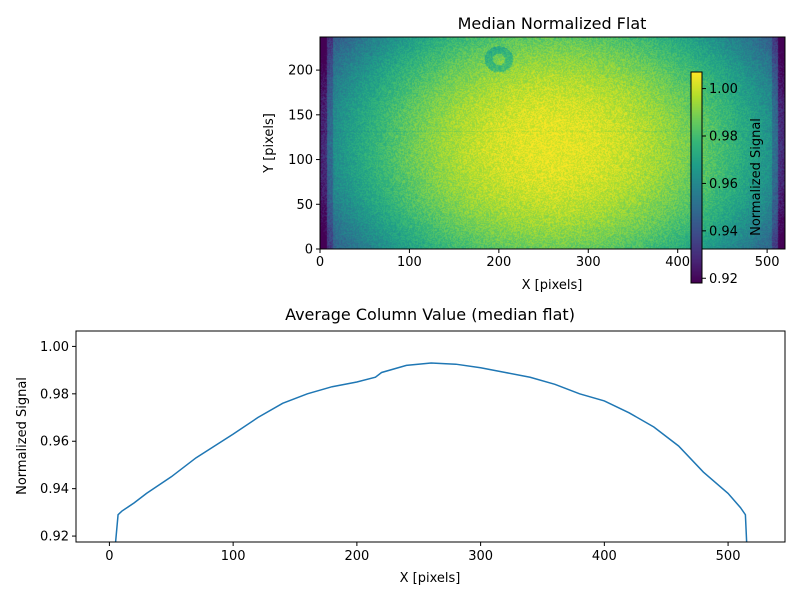  Describe the element at coordinates (767, 262) in the screenshot. I see `heatmap-x-tick-label: 500` at that location.